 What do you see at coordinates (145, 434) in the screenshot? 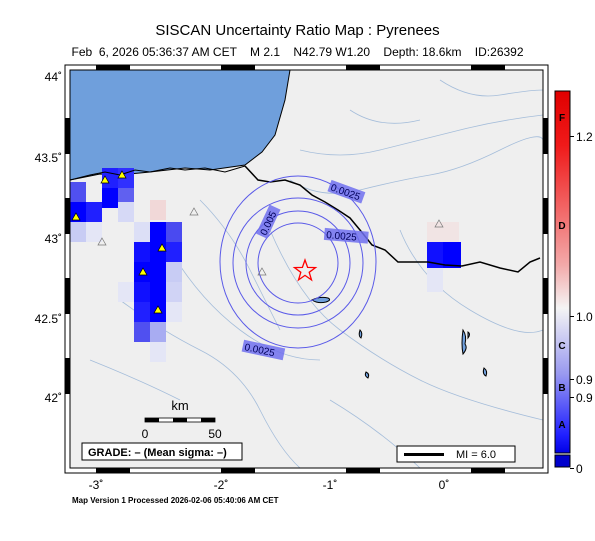
I see `scale-min: 0` at bounding box center [145, 434].